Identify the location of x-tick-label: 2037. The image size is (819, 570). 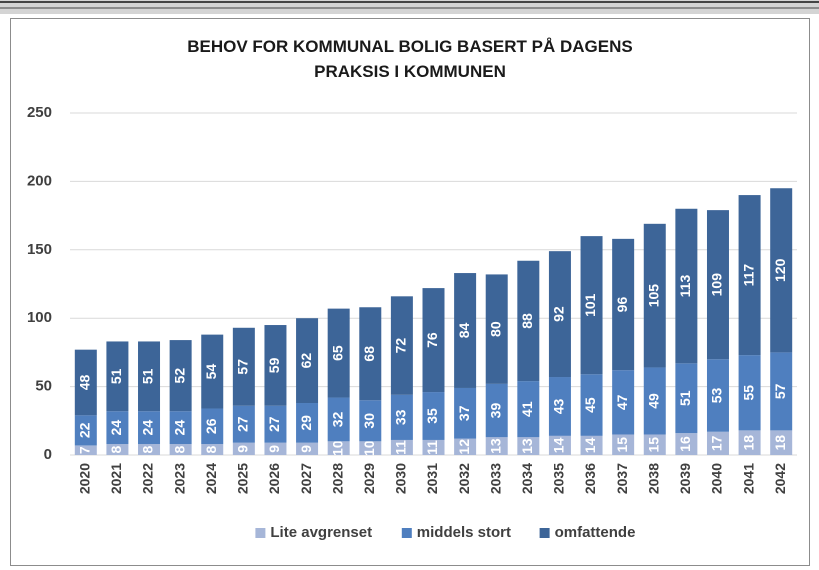
(622, 478).